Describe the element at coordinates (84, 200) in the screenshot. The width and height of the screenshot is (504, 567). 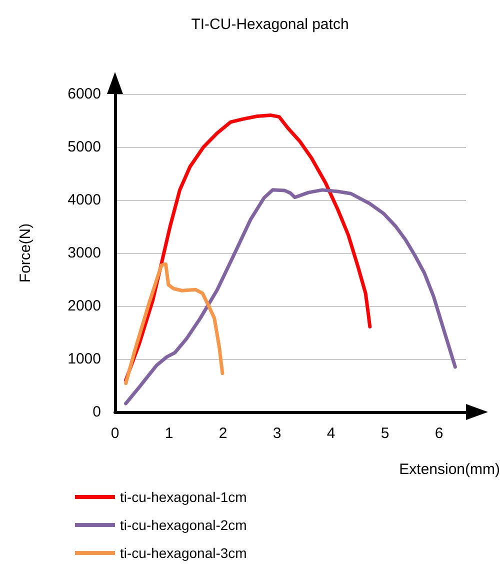
I see `y-tick-label: 4000` at that location.